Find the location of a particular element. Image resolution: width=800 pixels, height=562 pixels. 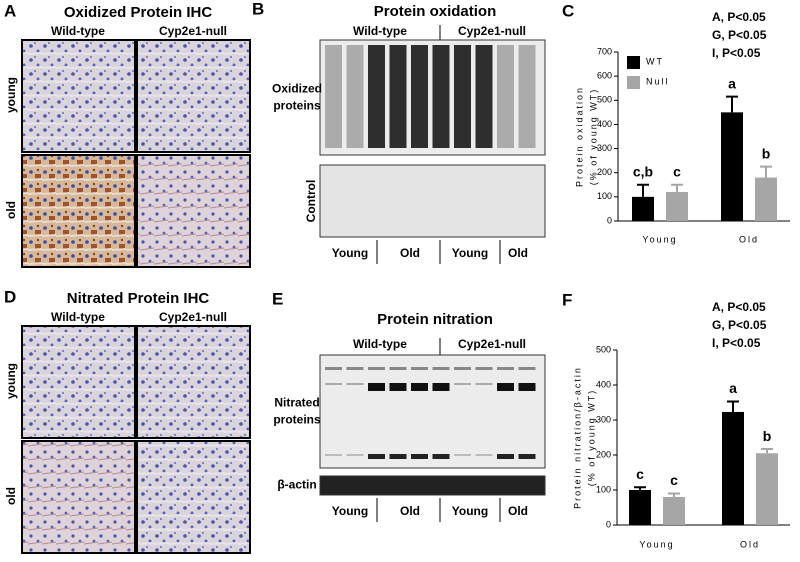

column-header: Wild-type is located at coordinates (78, 317).